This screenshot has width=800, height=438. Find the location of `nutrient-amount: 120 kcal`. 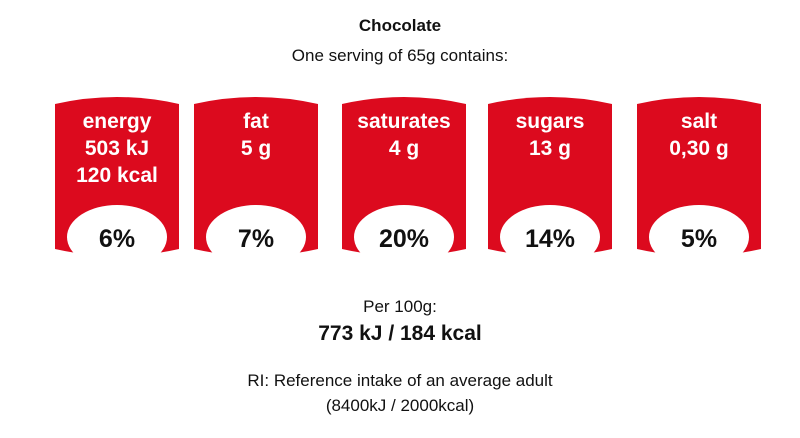

nutrient-amount: 120 kcal is located at coordinates (117, 175).